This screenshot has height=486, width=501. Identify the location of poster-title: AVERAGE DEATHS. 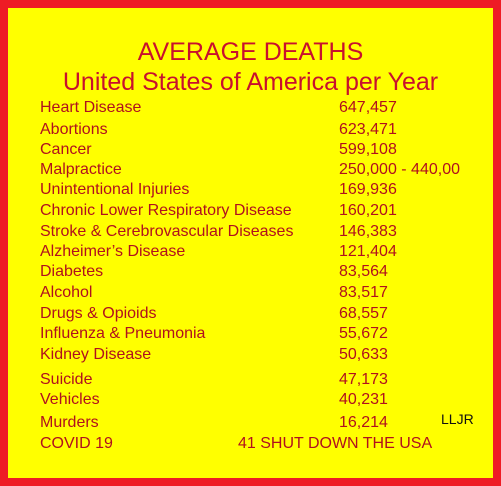
(250, 52).